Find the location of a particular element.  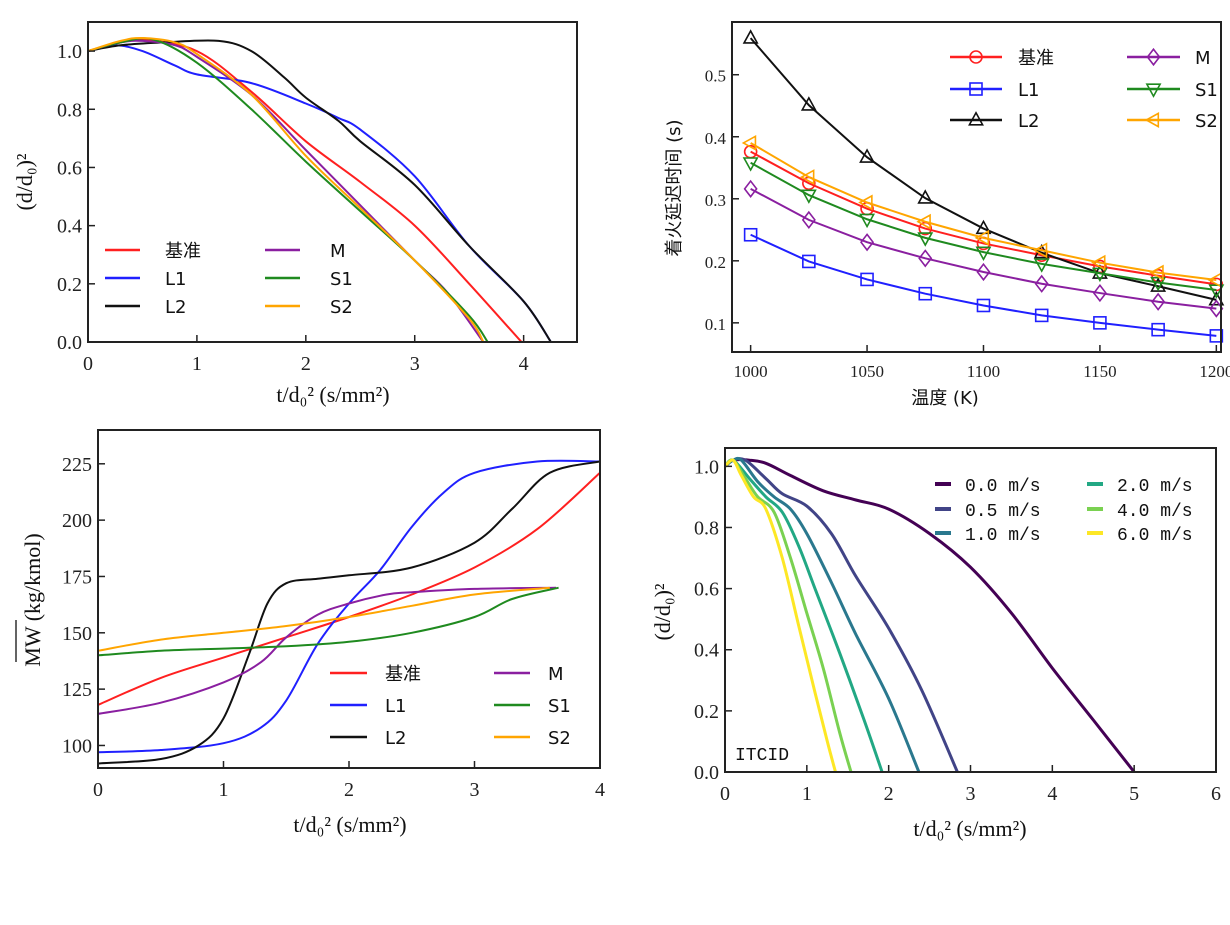

x-tick-label: 1 is located at coordinates (807, 794).